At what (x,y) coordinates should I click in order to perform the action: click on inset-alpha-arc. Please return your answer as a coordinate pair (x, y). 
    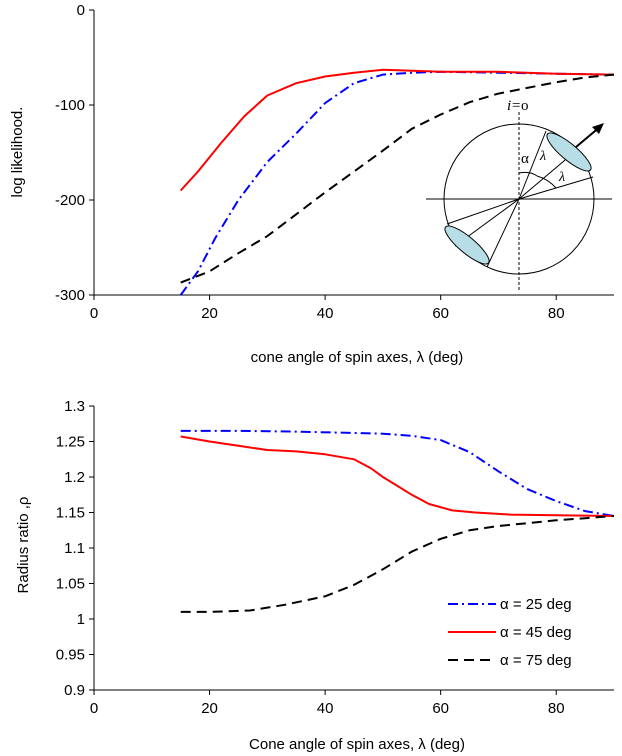
    Looking at the image, I should click on (528, 174).